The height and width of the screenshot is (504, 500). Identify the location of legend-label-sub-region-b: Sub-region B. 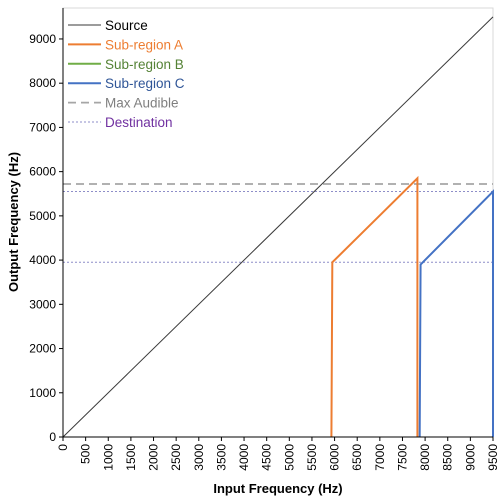
(144, 64).